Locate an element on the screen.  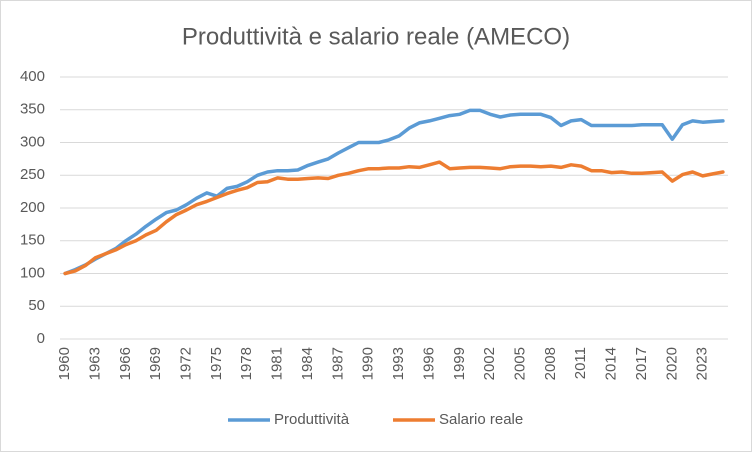
x-tick-label: 1993 is located at coordinates (398, 363).